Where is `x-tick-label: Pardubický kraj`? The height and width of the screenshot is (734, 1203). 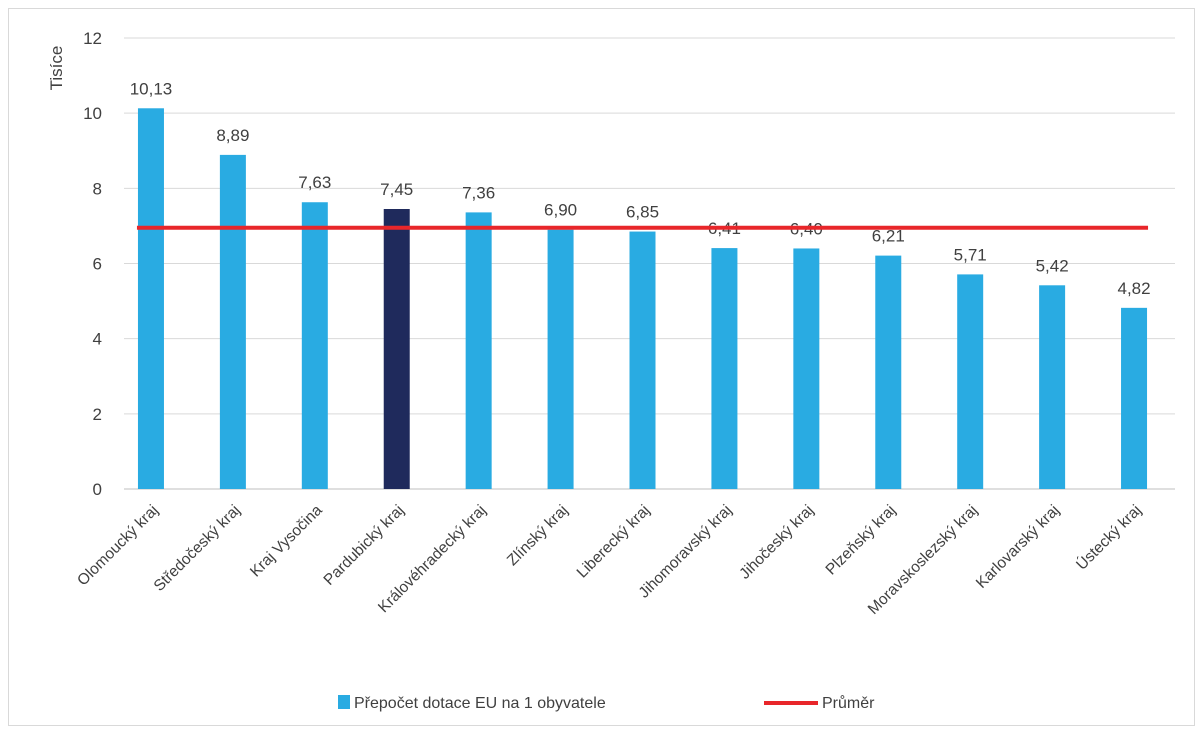
x-tick-label: Pardubický kraj is located at coordinates (364, 545).